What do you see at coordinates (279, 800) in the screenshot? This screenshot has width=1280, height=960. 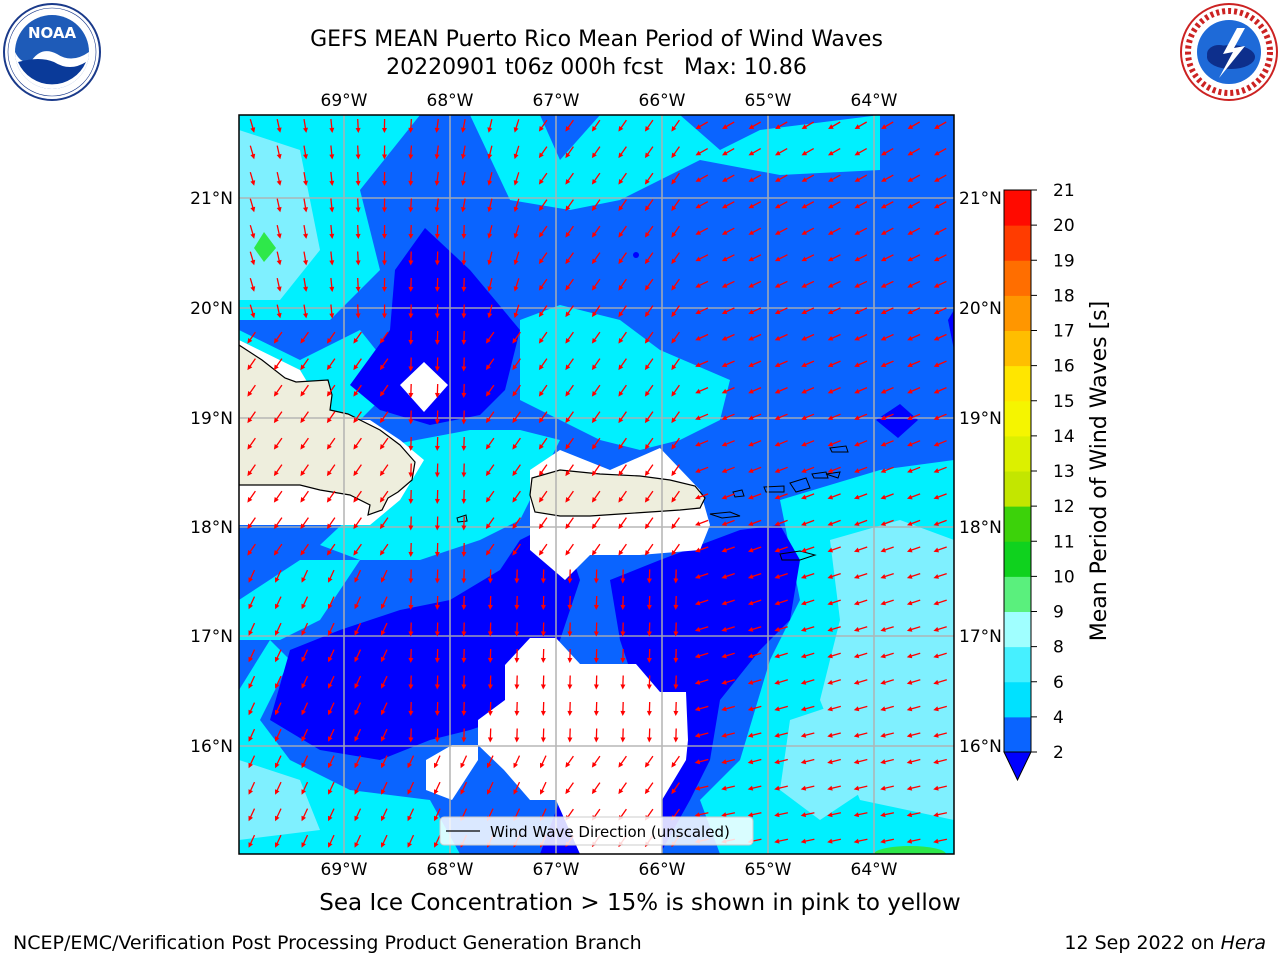 I see `light-cyan-region-sw` at bounding box center [279, 800].